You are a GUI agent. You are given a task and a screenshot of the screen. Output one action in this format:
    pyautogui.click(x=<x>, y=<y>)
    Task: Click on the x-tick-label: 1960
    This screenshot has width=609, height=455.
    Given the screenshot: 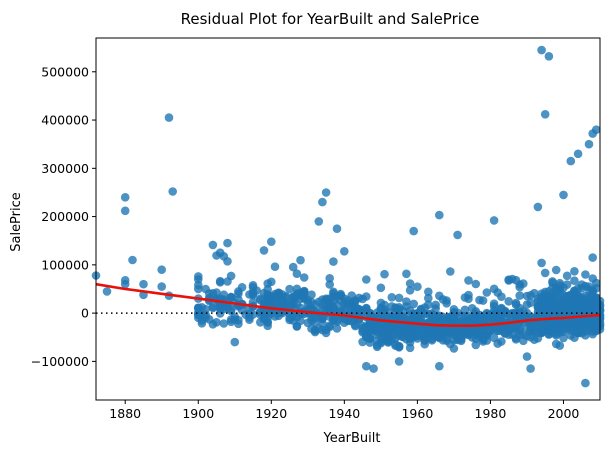 What is the action you would take?
    pyautogui.click(x=417, y=413)
    